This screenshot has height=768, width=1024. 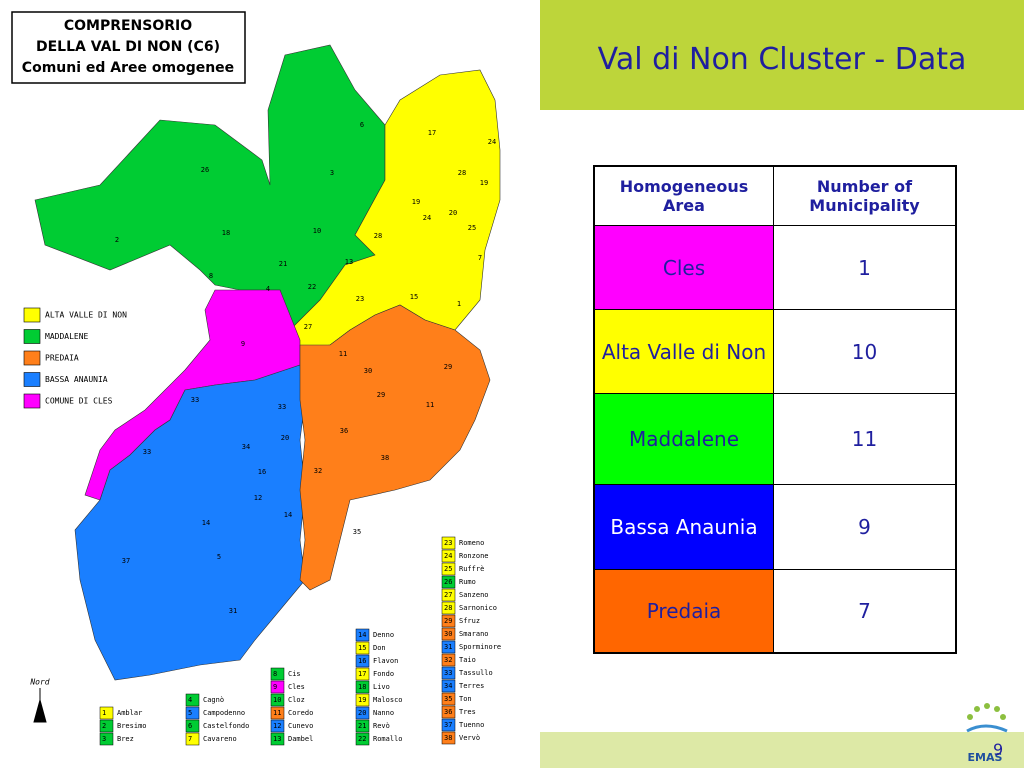 I want to click on table-row: Cles 1, so click(x=775, y=267).